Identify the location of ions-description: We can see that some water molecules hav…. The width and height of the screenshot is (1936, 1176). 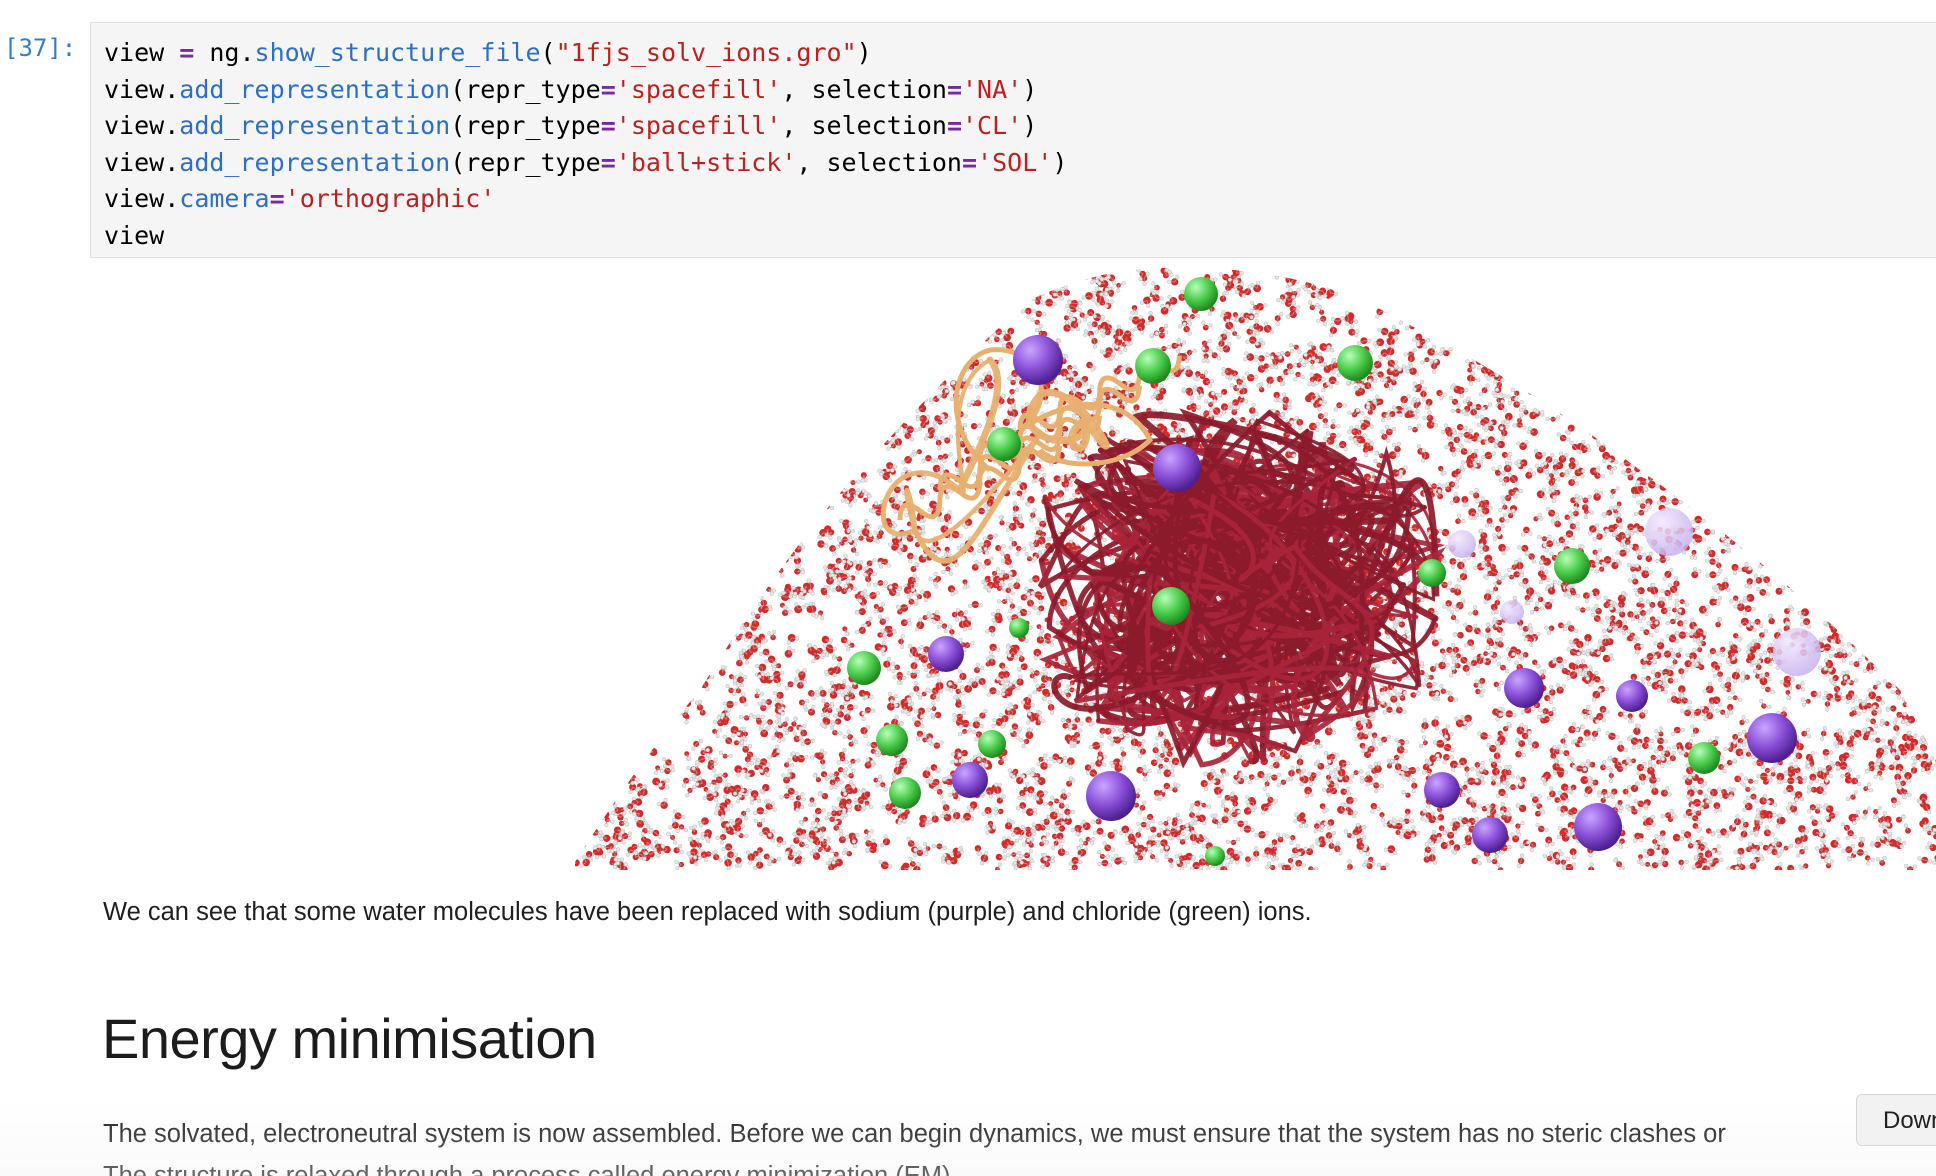
(707, 912).